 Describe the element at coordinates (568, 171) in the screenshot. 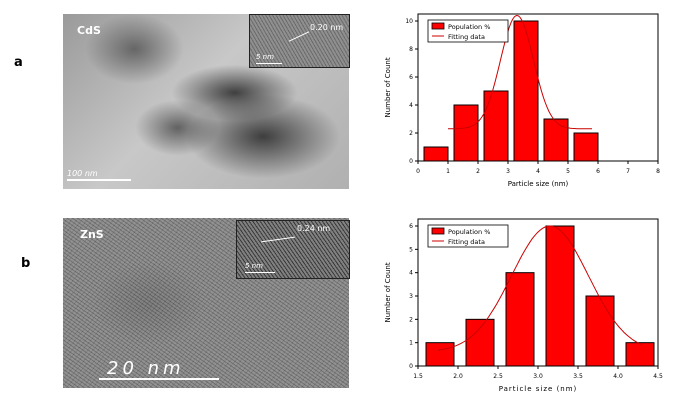

I see `x-tick-label: 5` at that location.